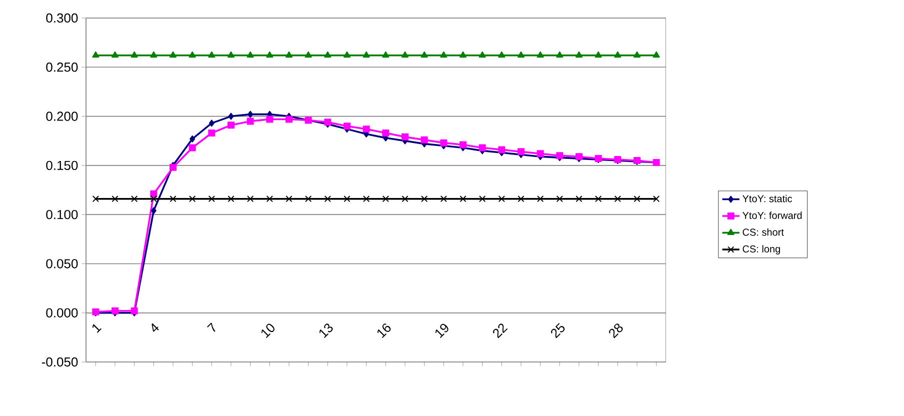  What do you see at coordinates (384, 331) in the screenshot?
I see `x-tick-label: 16` at bounding box center [384, 331].